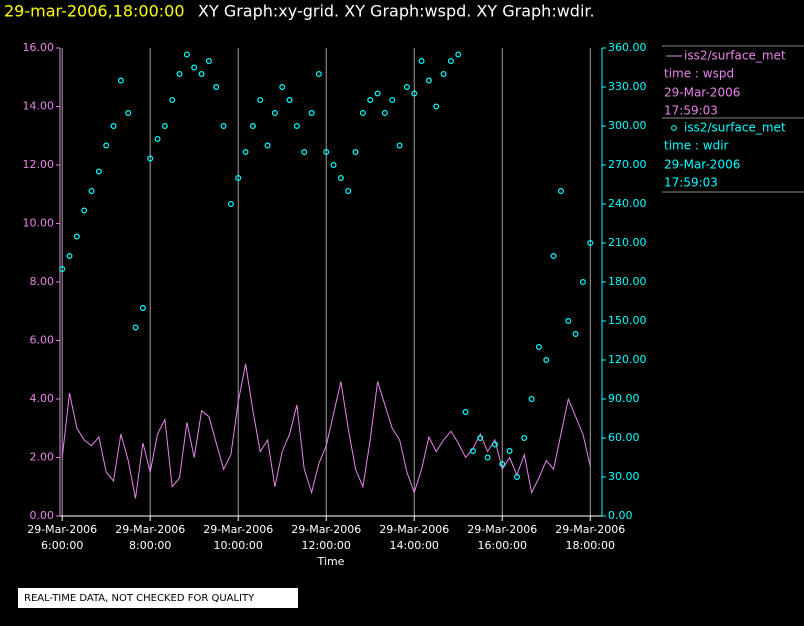  Describe the element at coordinates (94, 11) in the screenshot. I see `title-time: 29-mar-2006,18:00:00` at that location.